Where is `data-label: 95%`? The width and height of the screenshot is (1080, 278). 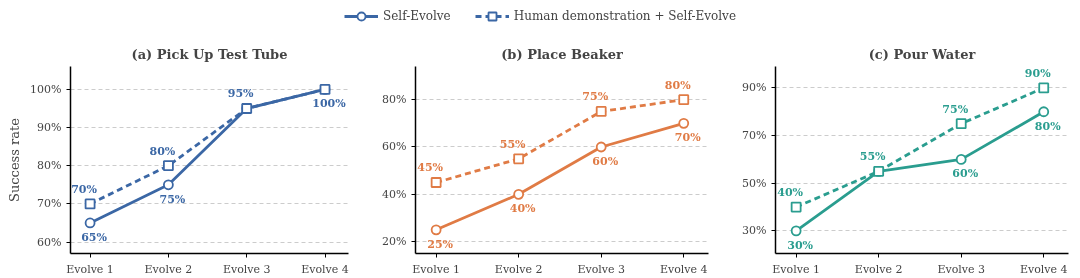
data-label: 95% is located at coordinates (241, 94).